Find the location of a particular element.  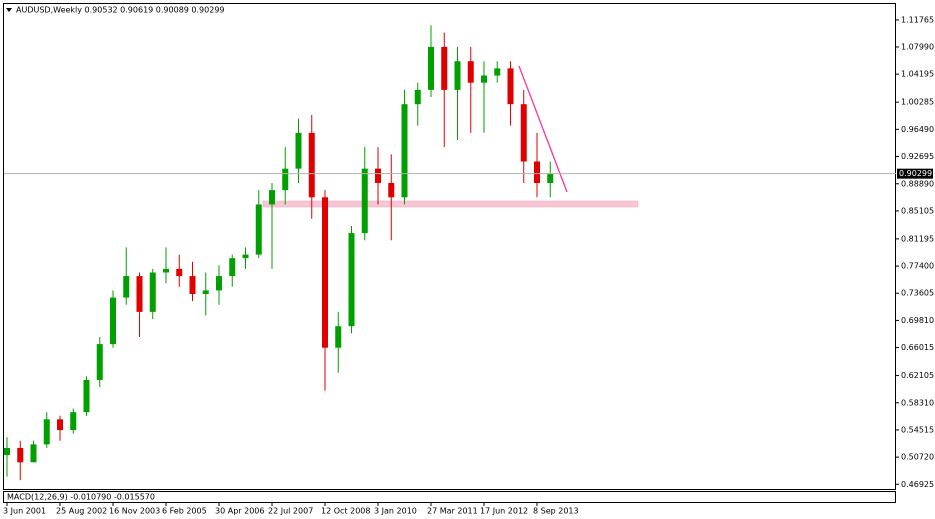

y-tick-label: 0.73605 is located at coordinates (917, 293).